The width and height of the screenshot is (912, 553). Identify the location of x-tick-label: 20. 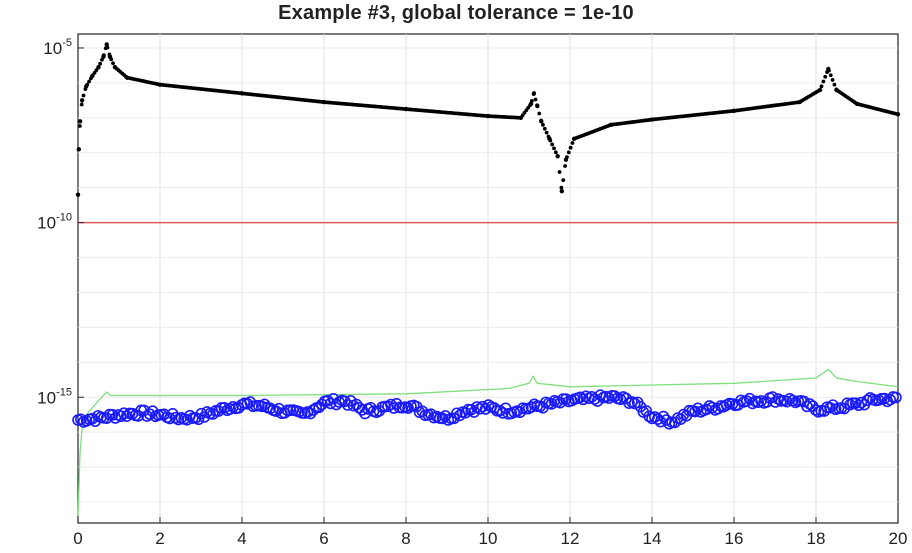
(898, 538).